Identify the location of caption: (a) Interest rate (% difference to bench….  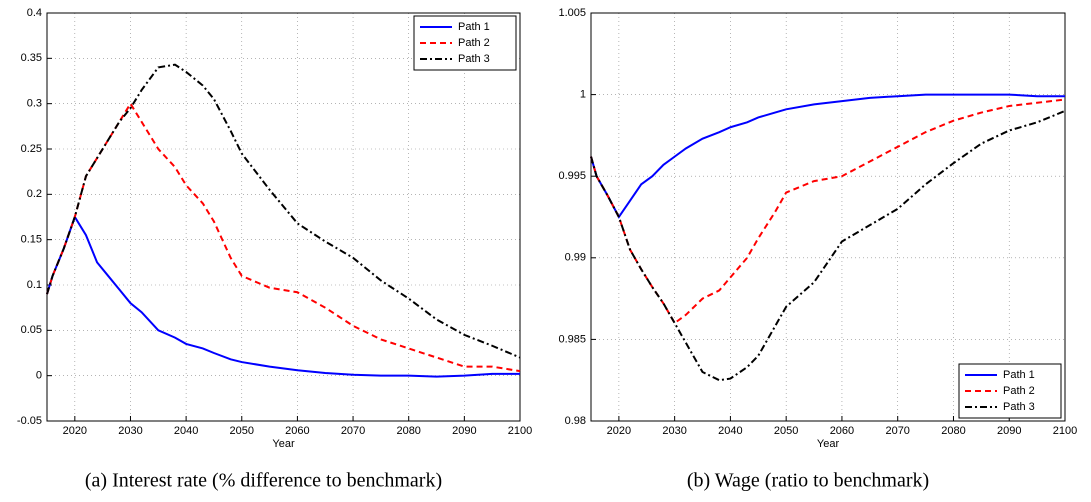
(263, 481).